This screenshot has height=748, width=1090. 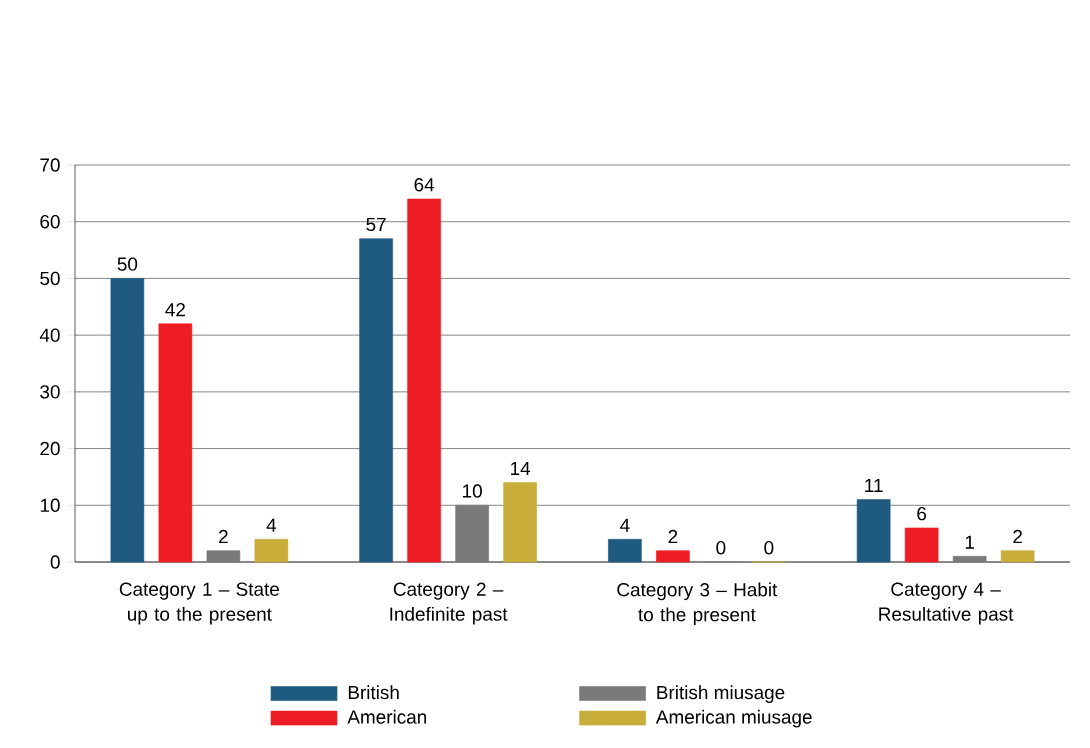 What do you see at coordinates (50, 392) in the screenshot?
I see `y-tick-label: 30` at bounding box center [50, 392].